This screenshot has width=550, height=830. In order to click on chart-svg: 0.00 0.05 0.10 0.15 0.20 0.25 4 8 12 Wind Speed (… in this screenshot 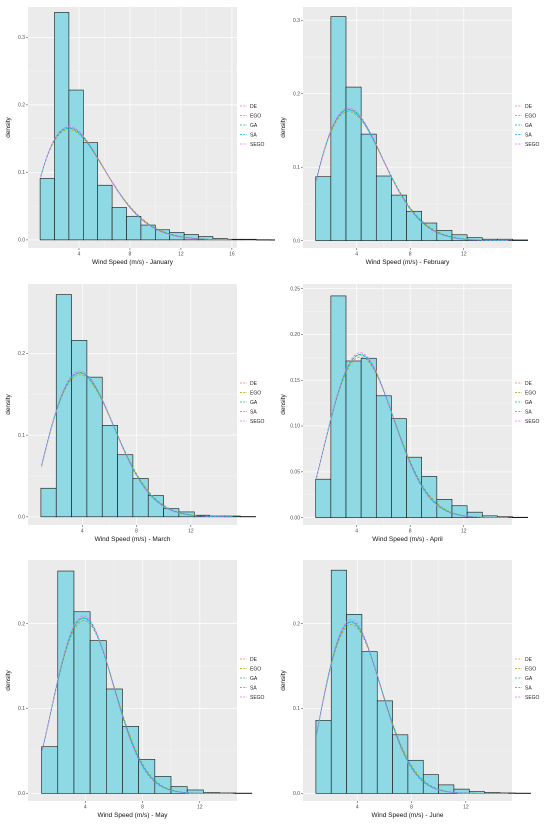, I will do `click(410, 413)`.